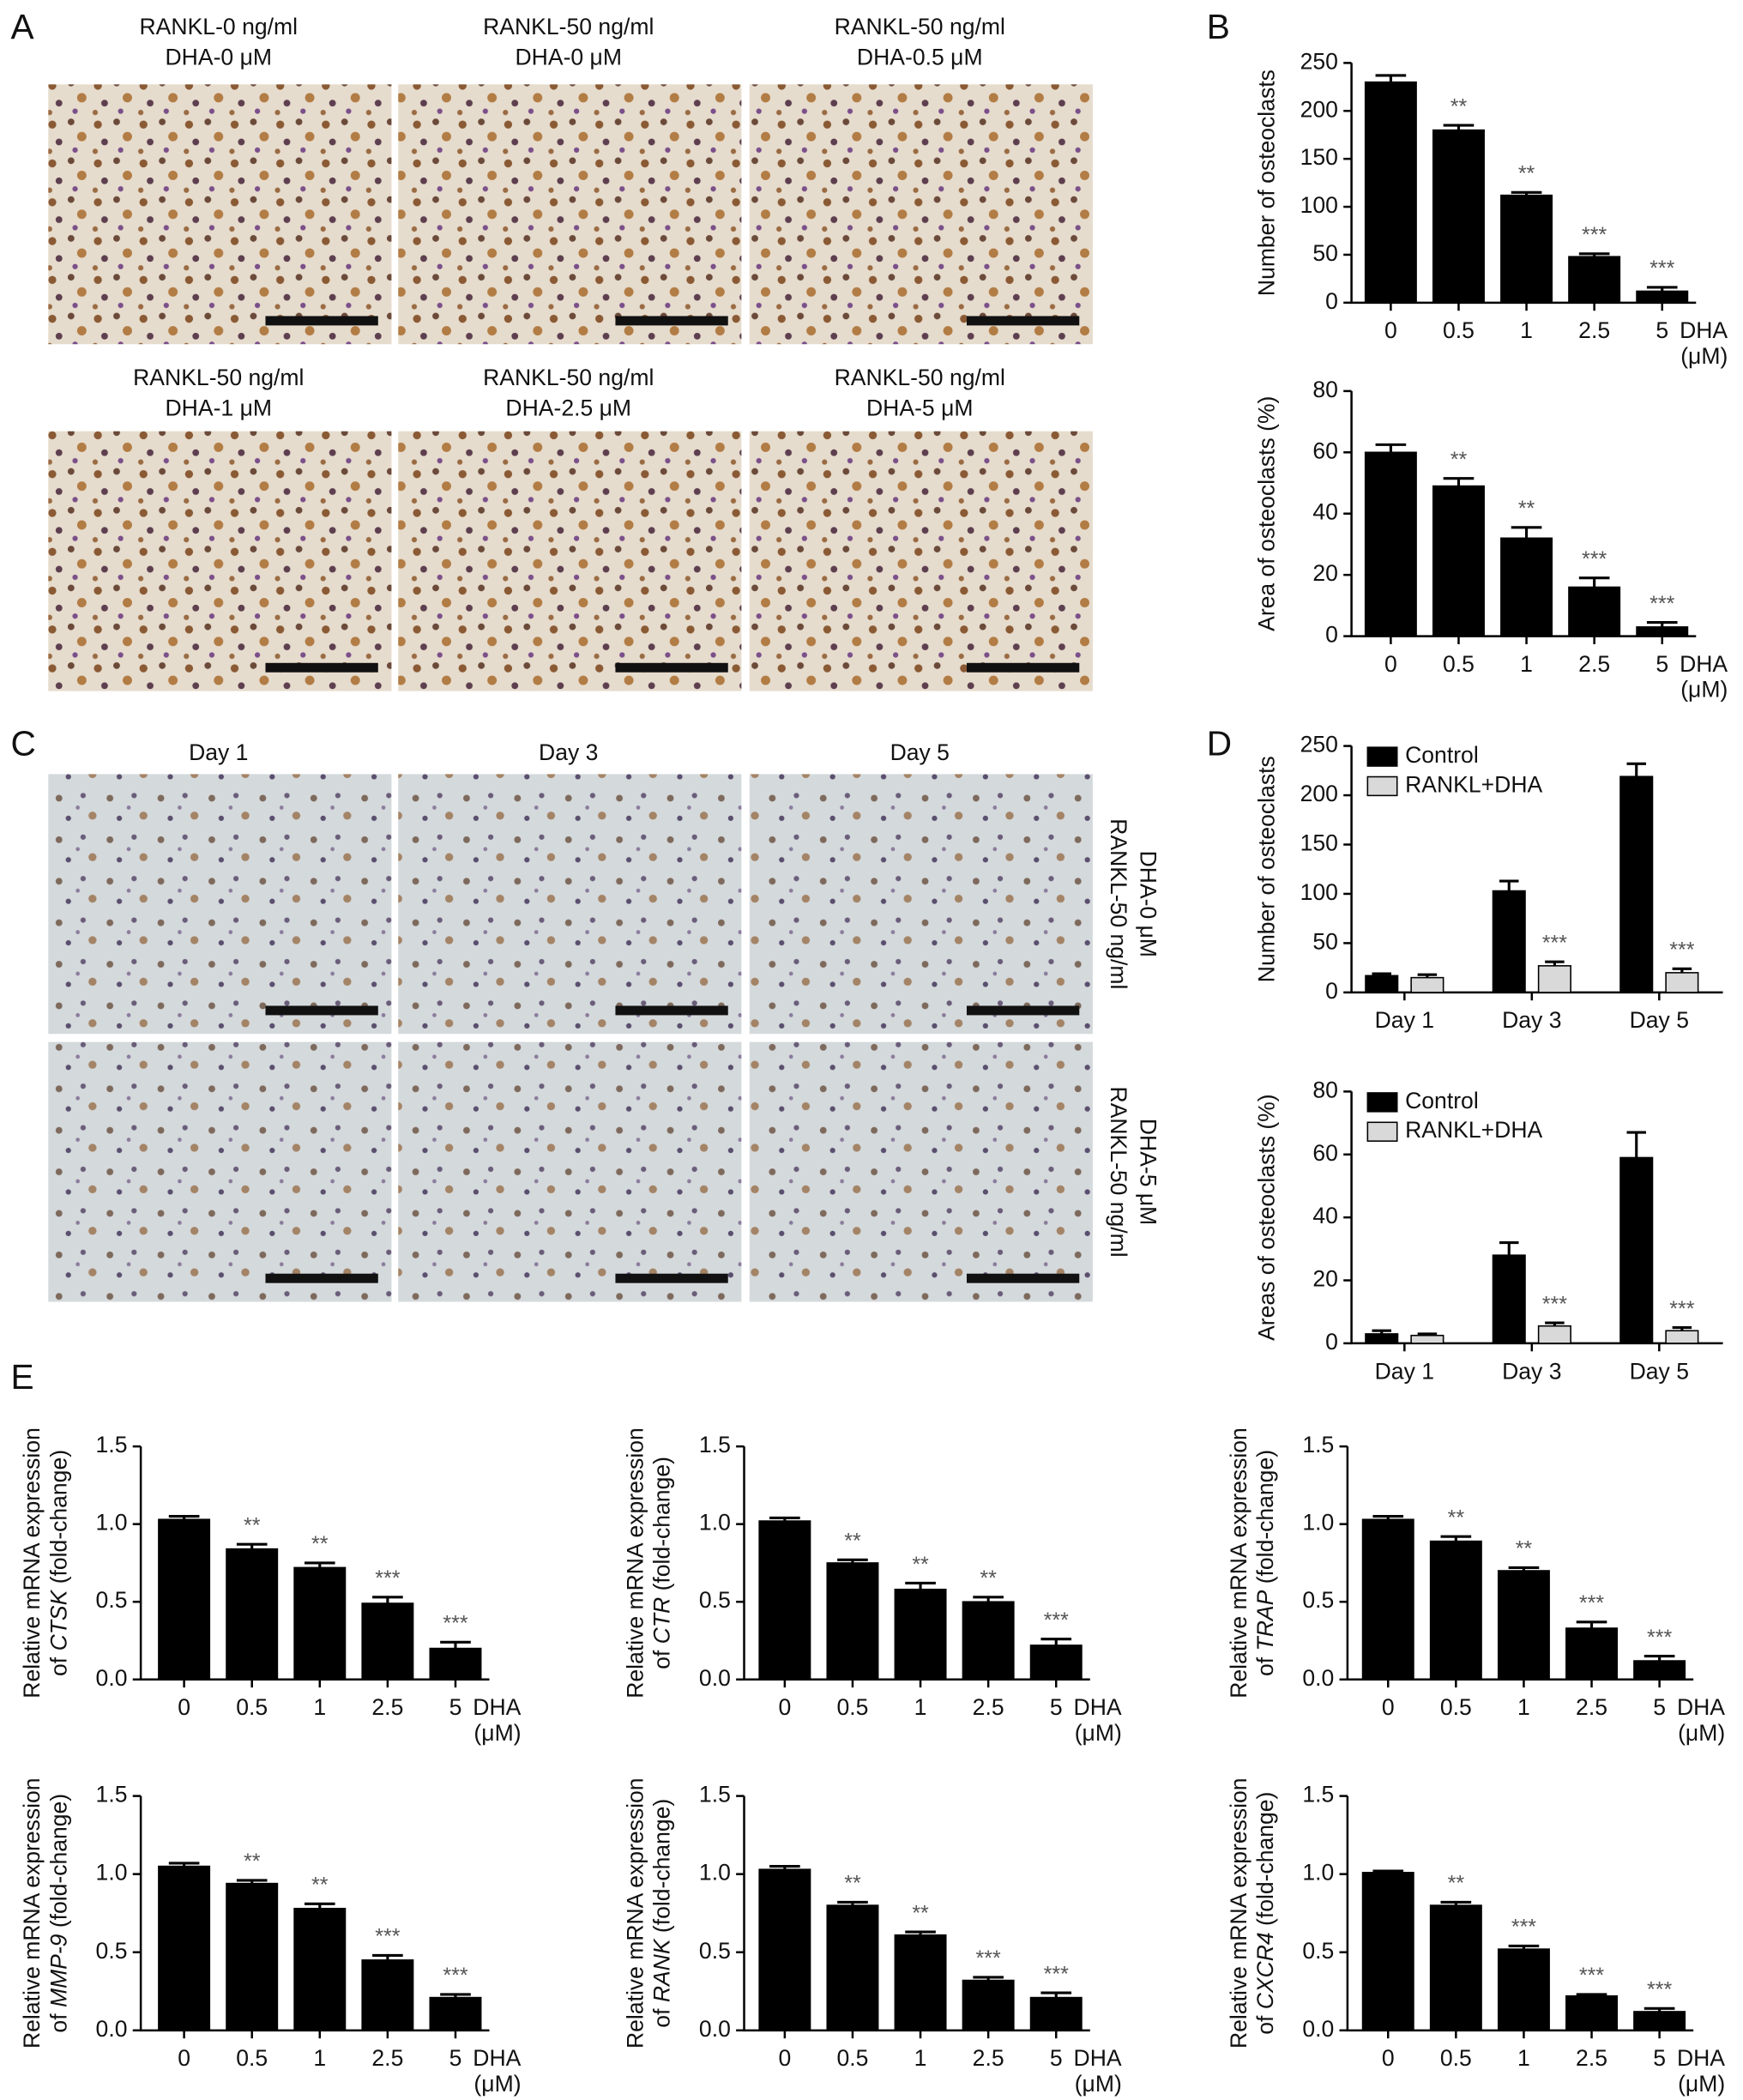  Describe the element at coordinates (1148, 1172) in the screenshot. I see `row-label: DHA-5 μM` at that location.